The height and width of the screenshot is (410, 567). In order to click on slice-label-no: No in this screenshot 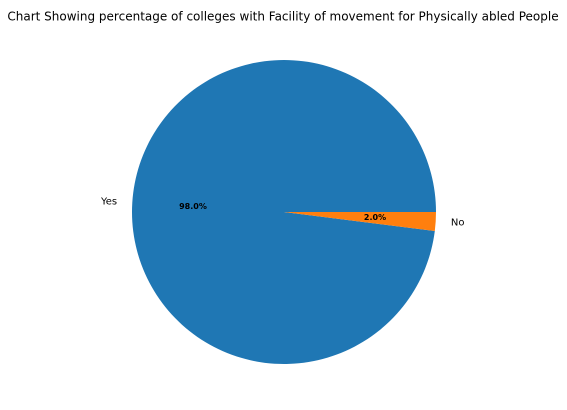, I will do `click(458, 222)`.